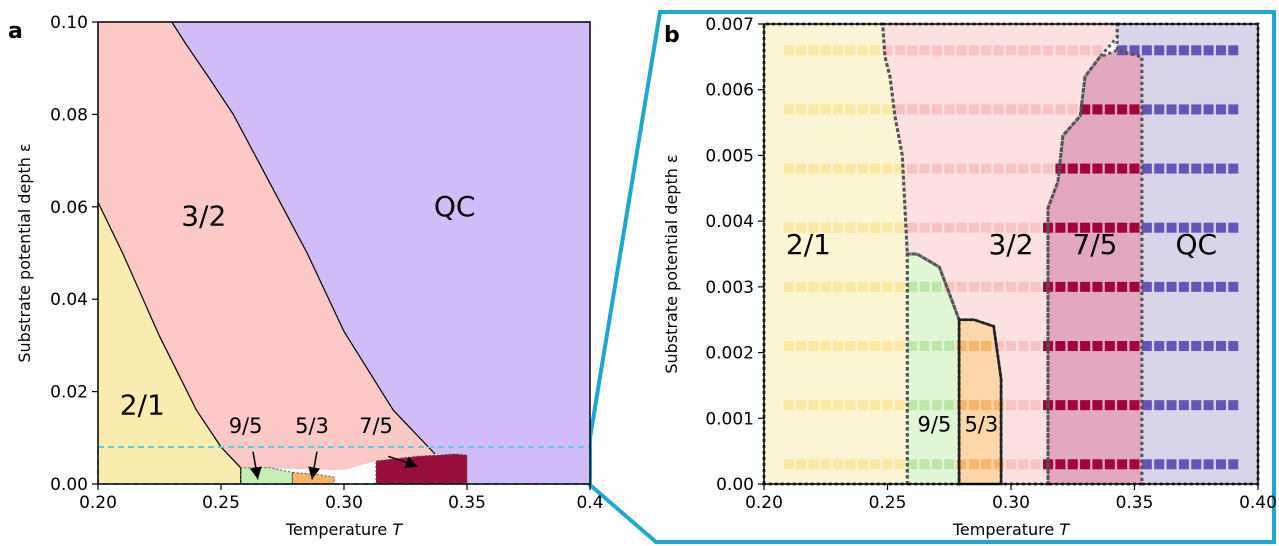 The image size is (1279, 546). Describe the element at coordinates (1011, 503) in the screenshot. I see `panel-b-xtick-label: 0.30` at that location.